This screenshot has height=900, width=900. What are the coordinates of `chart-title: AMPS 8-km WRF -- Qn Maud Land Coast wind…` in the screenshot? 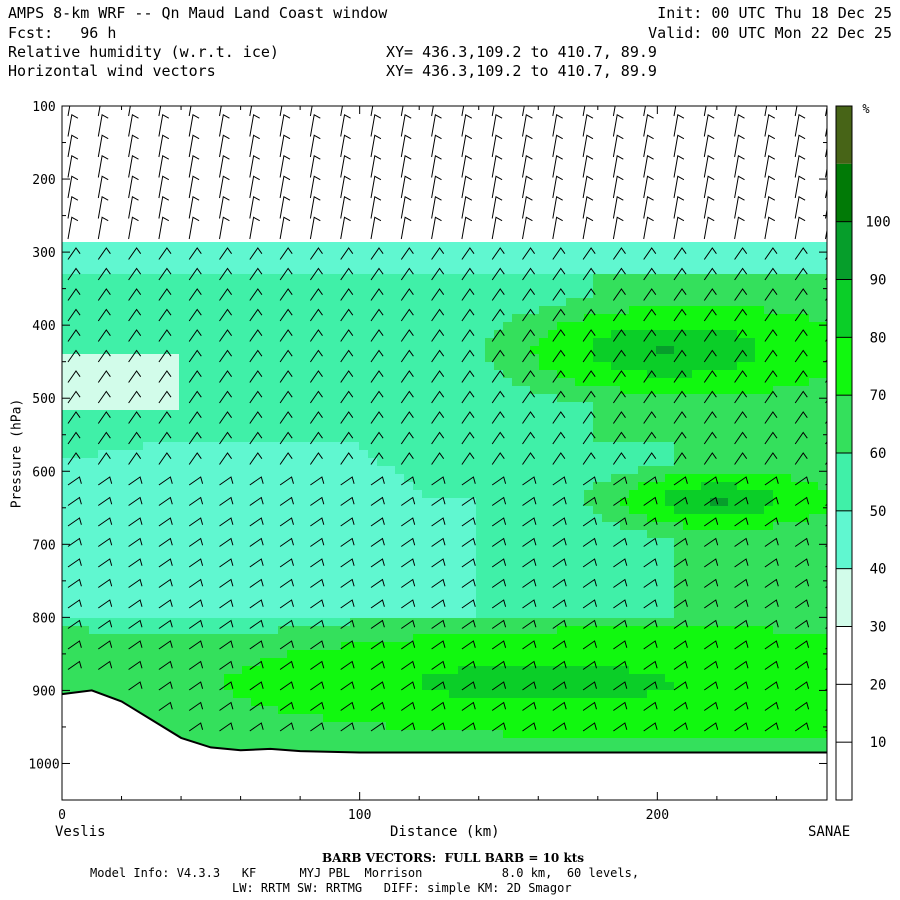 It's located at (198, 13).